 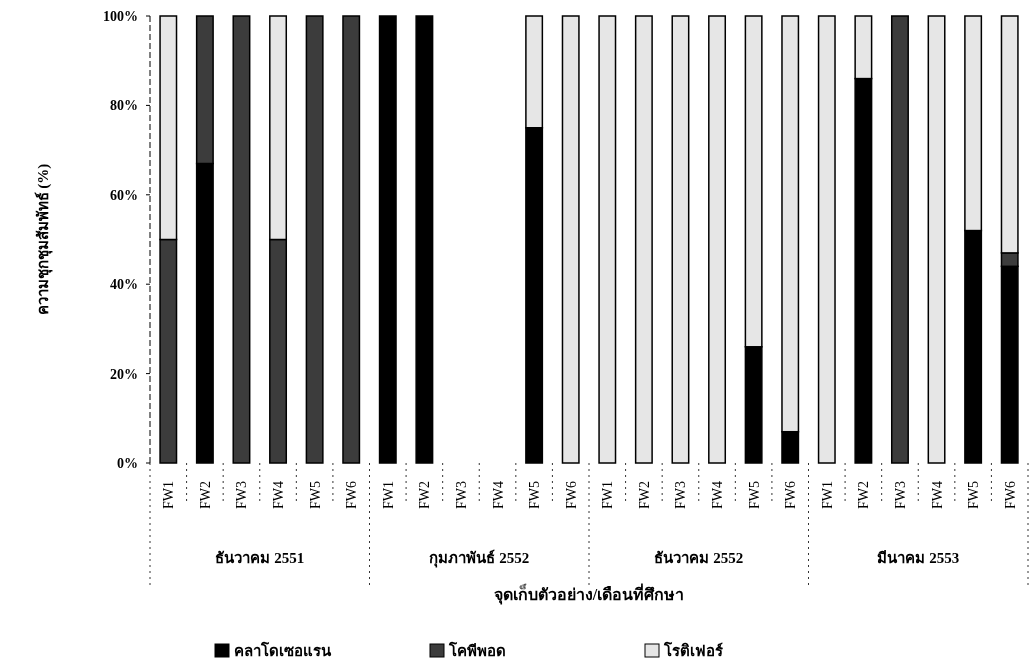 I want to click on x-axis-title: จุดเก็บตัวอย่าง/เดือนที่ศึกษา, so click(x=589, y=594).